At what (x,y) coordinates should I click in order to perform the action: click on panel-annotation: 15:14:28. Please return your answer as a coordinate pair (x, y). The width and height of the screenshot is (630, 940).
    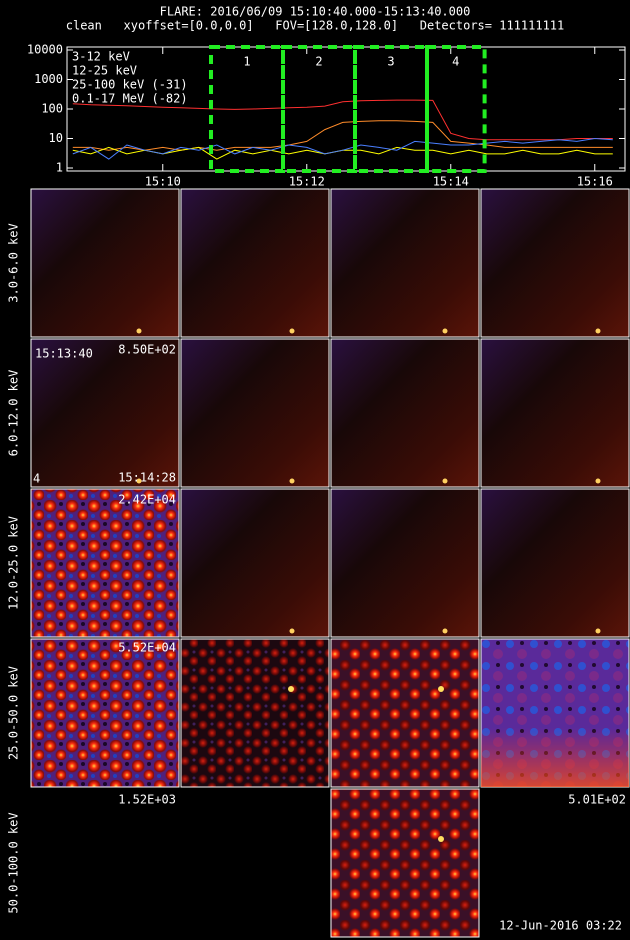
    Looking at the image, I should click on (147, 478).